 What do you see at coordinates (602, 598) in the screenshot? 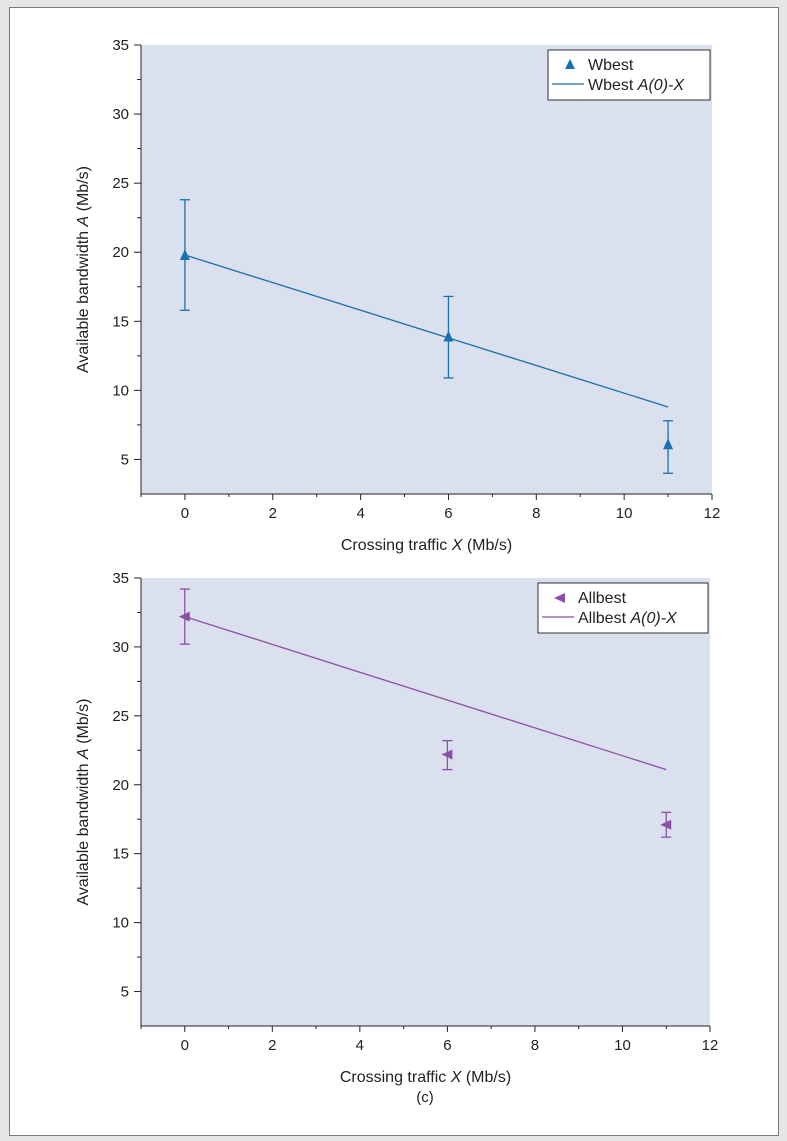
I see `legend-label: Allbest` at bounding box center [602, 598].